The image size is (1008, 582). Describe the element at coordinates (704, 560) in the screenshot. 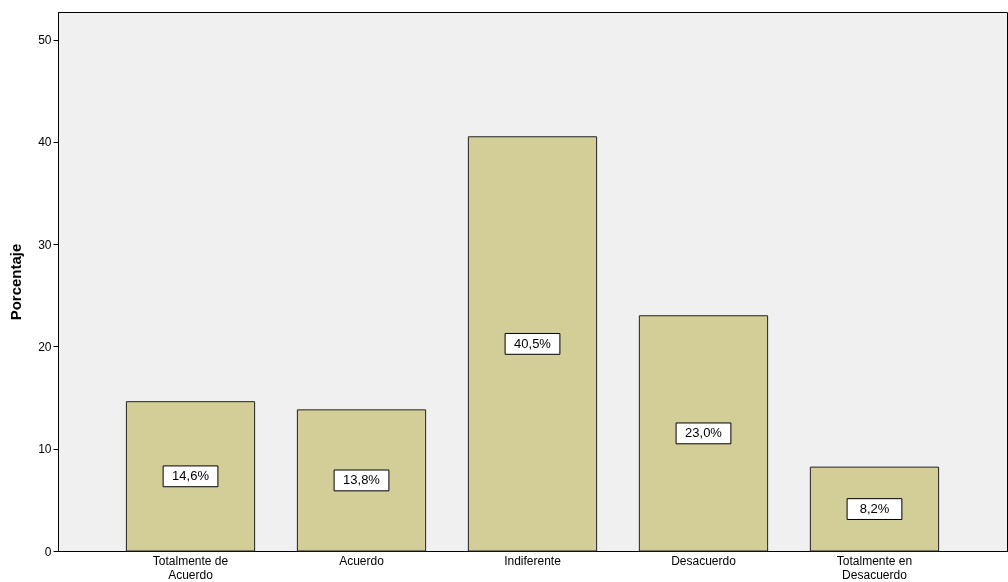

I see `x-tick-label: Desacuerdo` at that location.